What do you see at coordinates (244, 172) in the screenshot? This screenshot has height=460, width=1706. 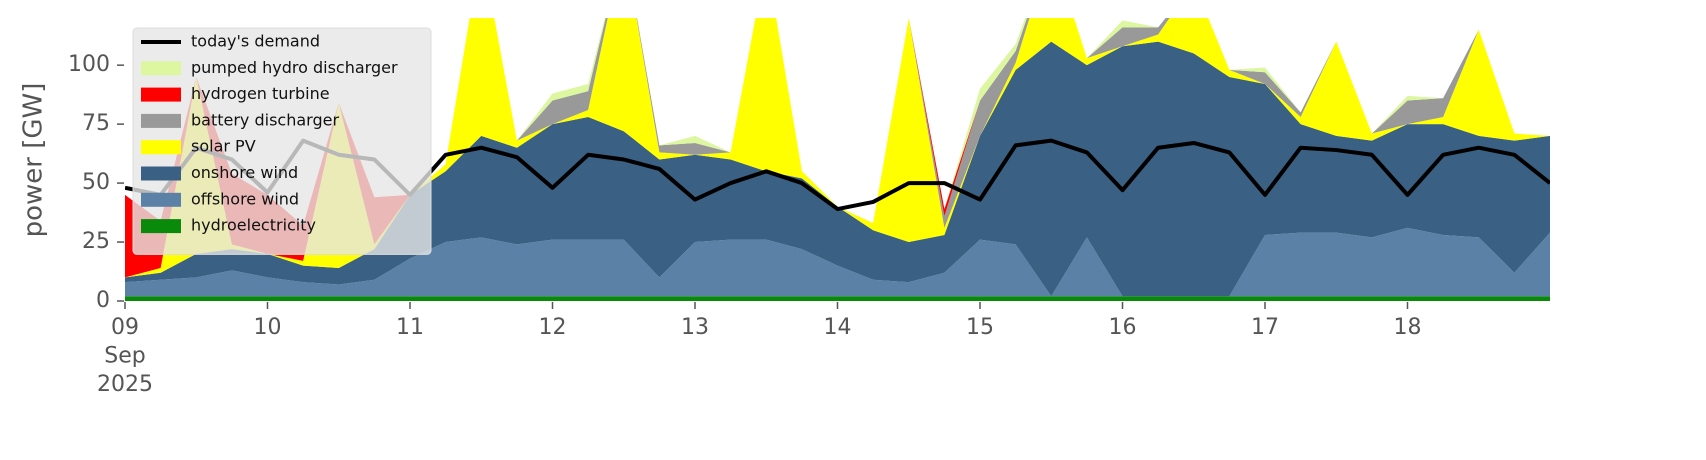 I see `legend-label: onshore wind` at bounding box center [244, 172].